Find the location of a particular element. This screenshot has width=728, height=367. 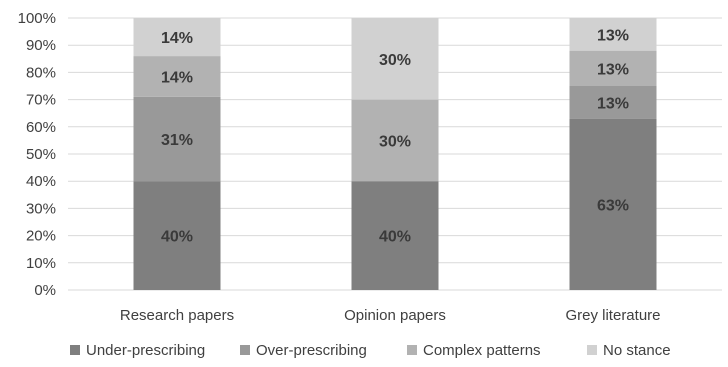

y-tick-label: 50% is located at coordinates (41, 154).